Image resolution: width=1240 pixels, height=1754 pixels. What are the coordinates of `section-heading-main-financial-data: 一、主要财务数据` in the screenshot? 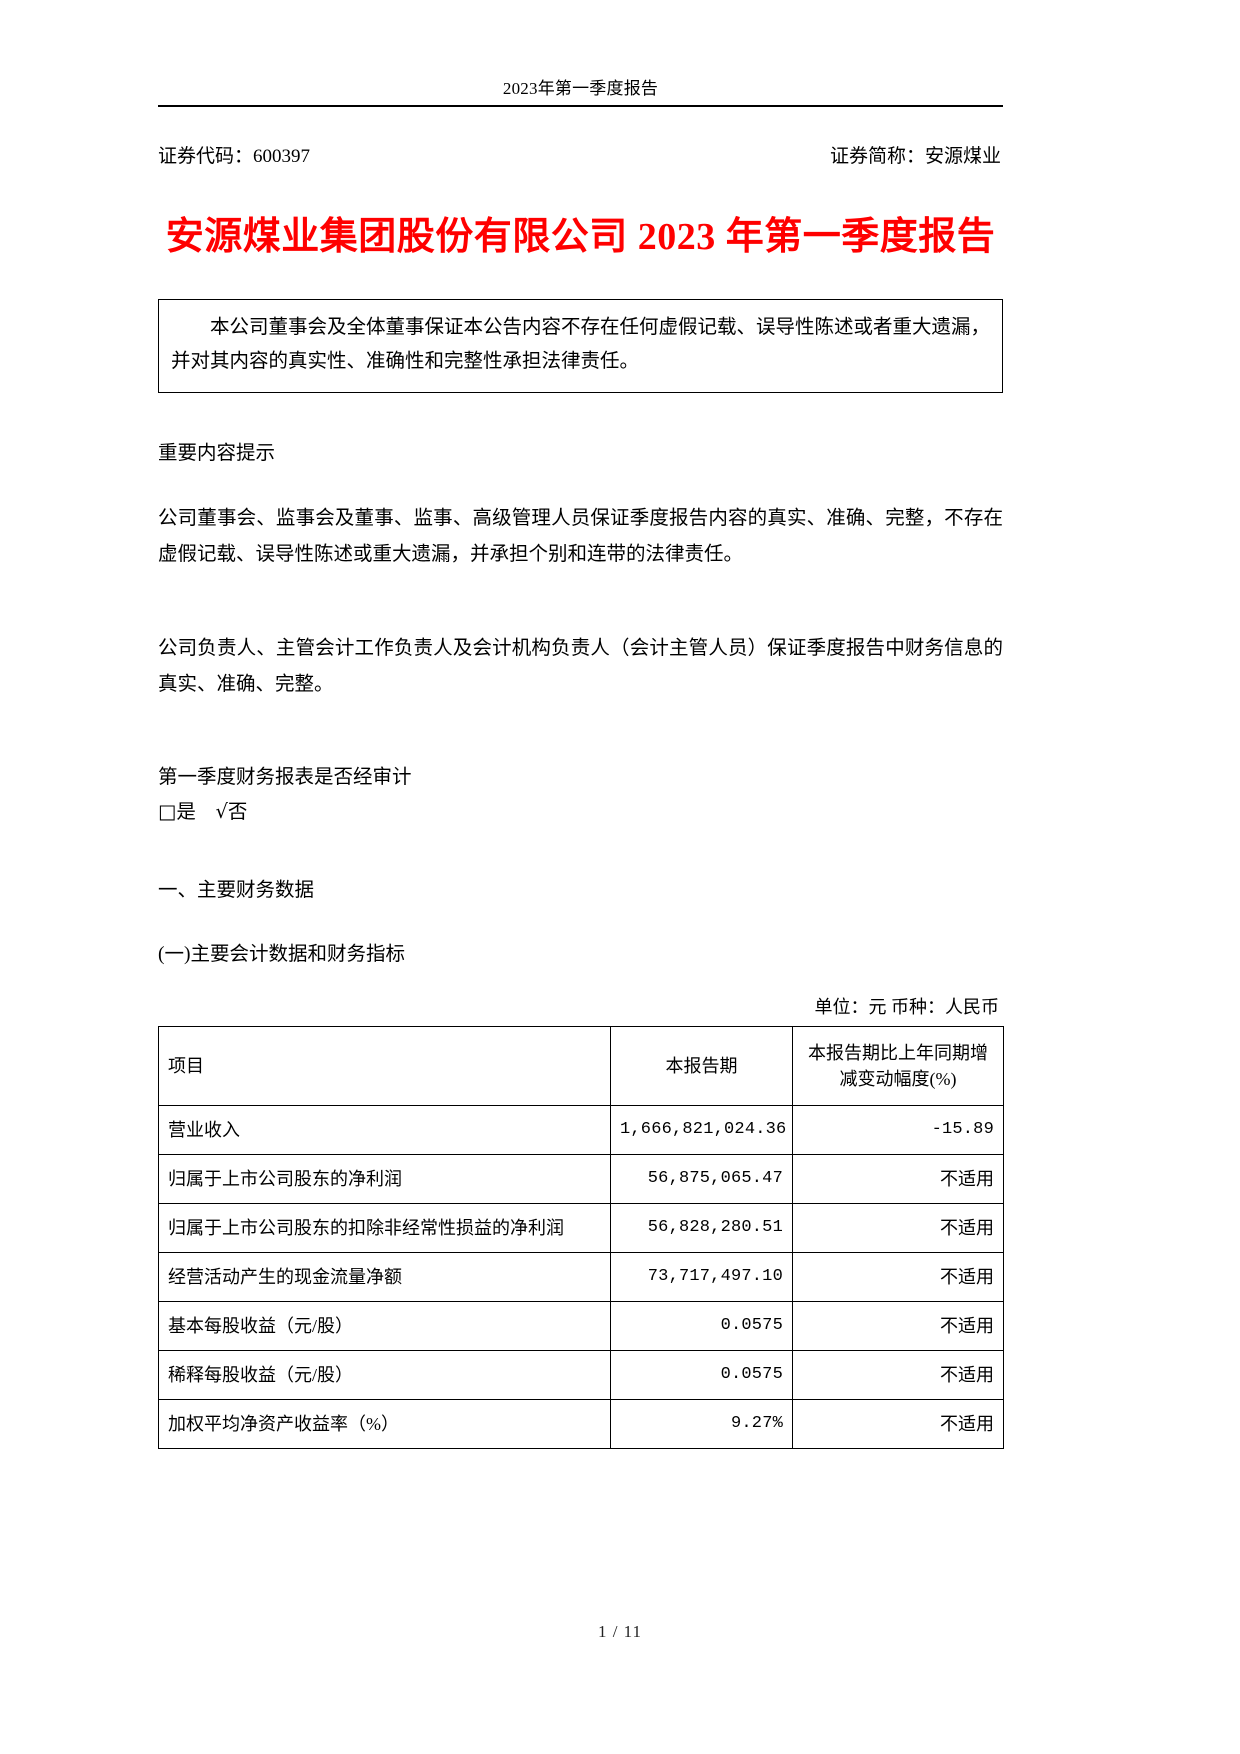 It's located at (236, 890).